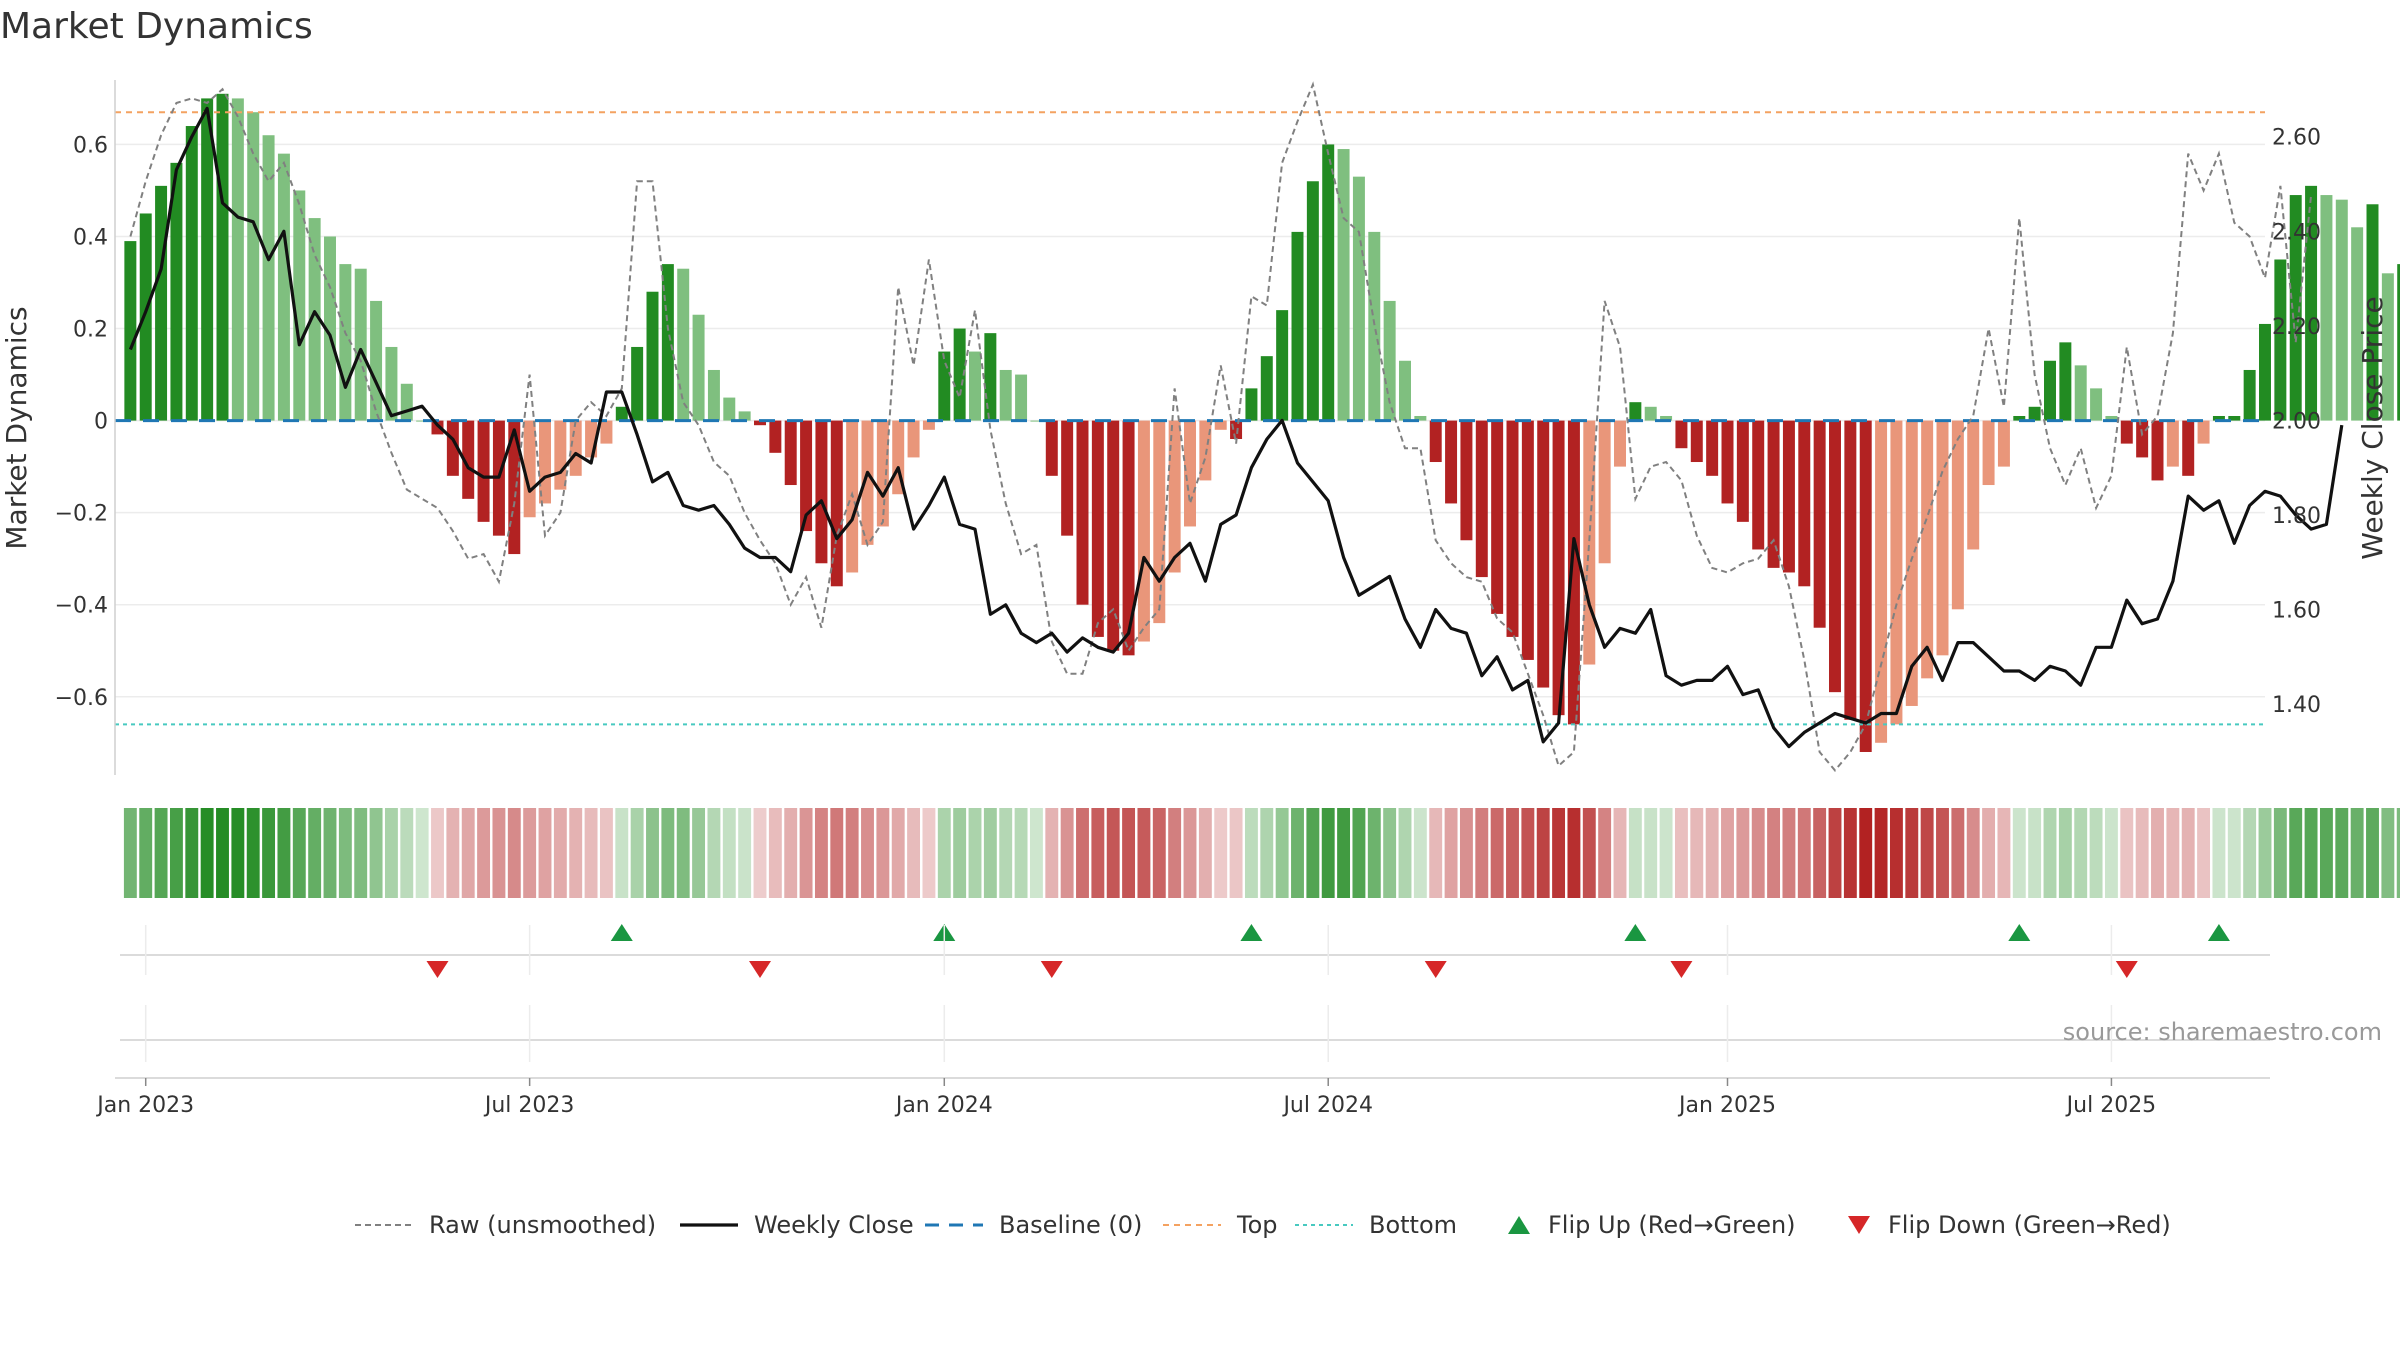 The image size is (2400, 1350). Describe the element at coordinates (1519, 1225) in the screenshot. I see `legend-flip-up-icon` at that location.